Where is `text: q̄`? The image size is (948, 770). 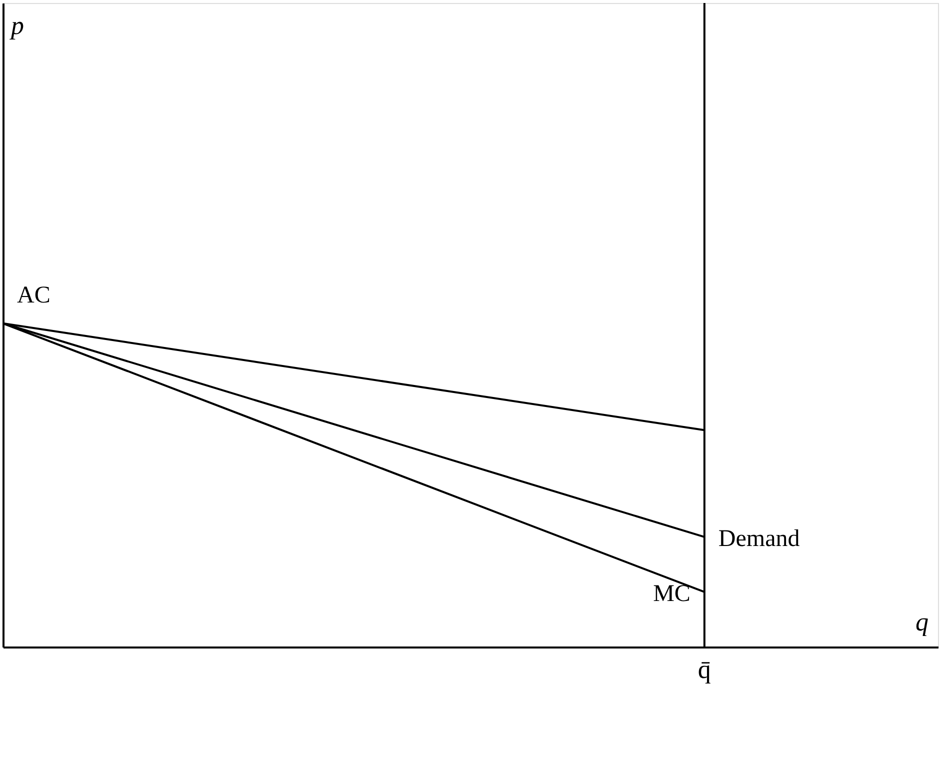 text: q̄ is located at coordinates (704, 669).